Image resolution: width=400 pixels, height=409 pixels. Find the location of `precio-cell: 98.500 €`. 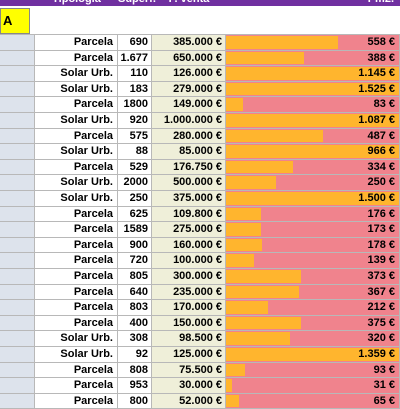

precio-cell: 98.500 € is located at coordinates (189, 339).